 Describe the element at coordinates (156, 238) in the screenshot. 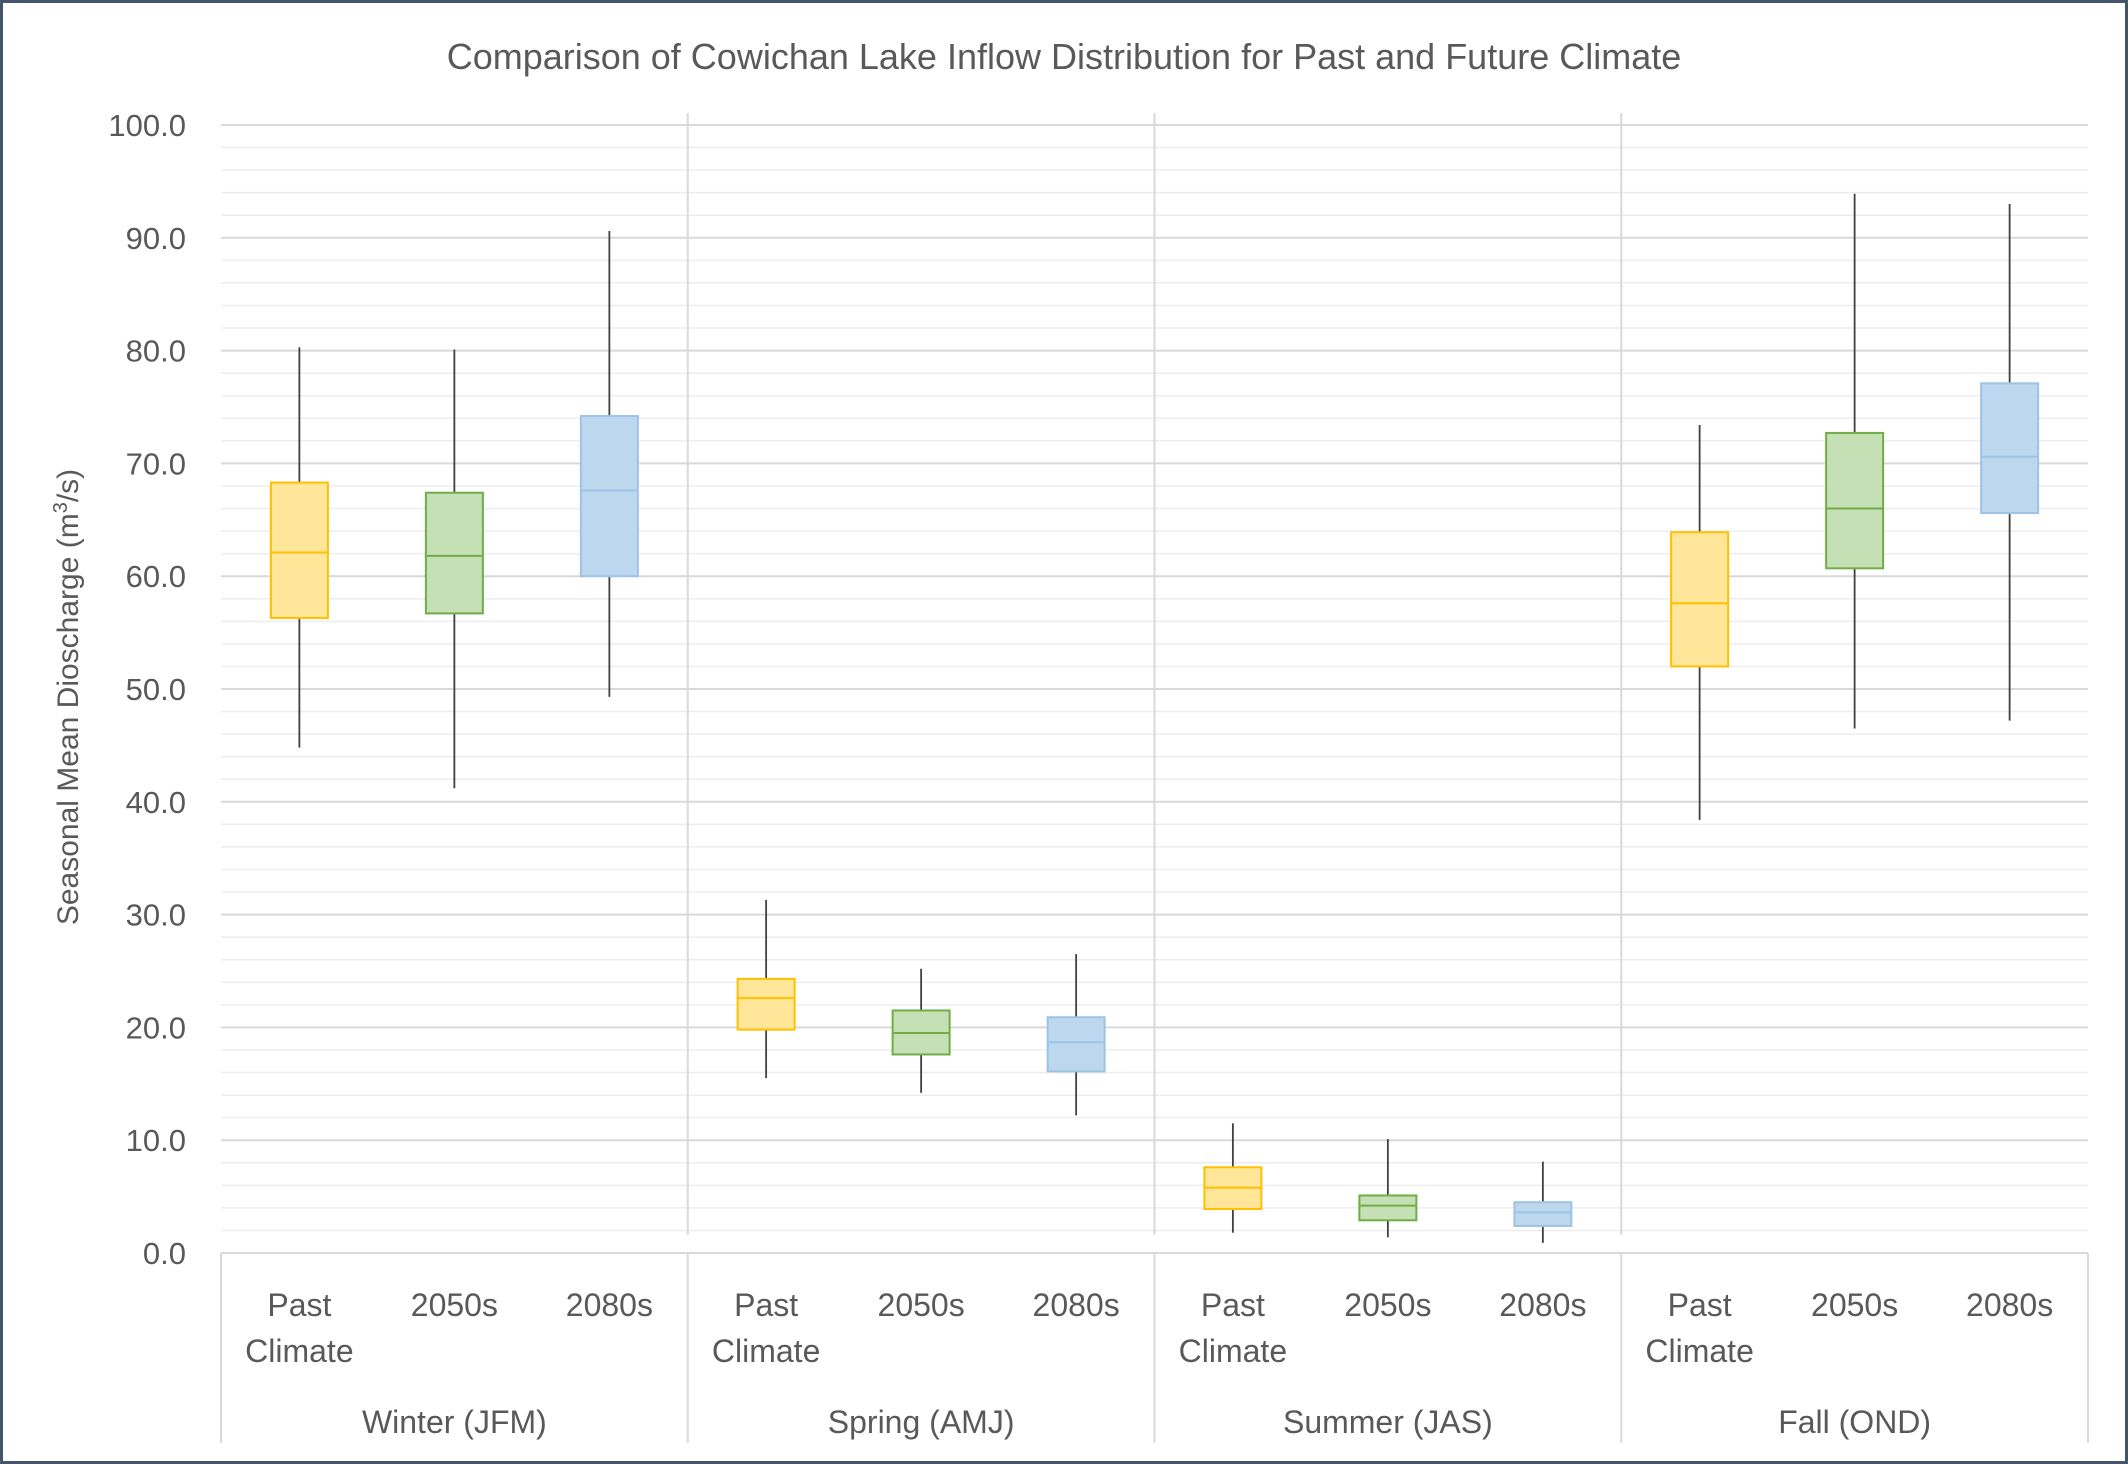

I see `y-tick-label: 90.0` at that location.